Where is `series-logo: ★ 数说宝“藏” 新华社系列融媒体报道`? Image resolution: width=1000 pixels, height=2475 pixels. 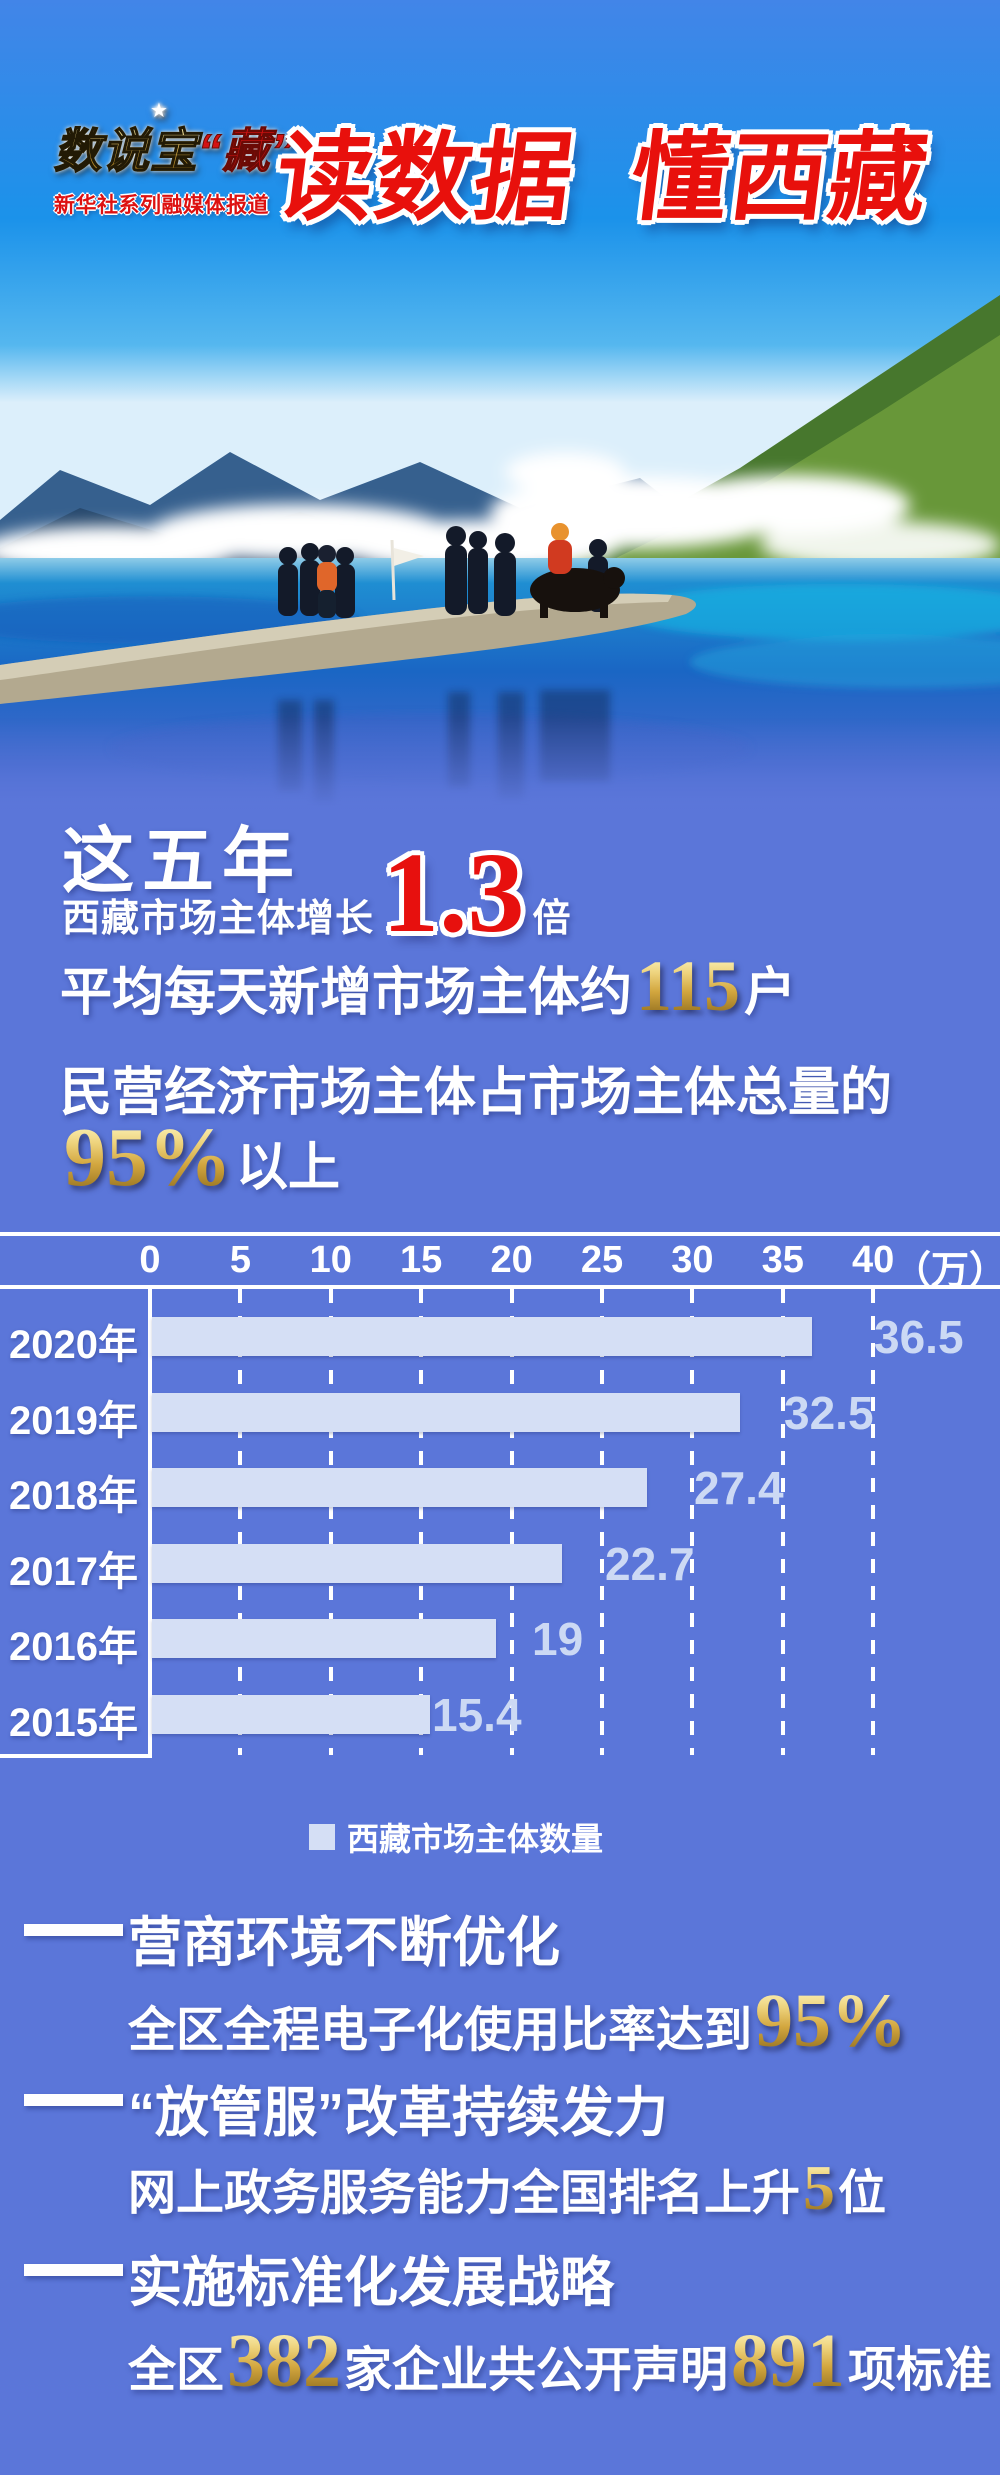 series-logo: ★ 数说宝“藏” 新华社系列融媒体报道 is located at coordinates (174, 159).